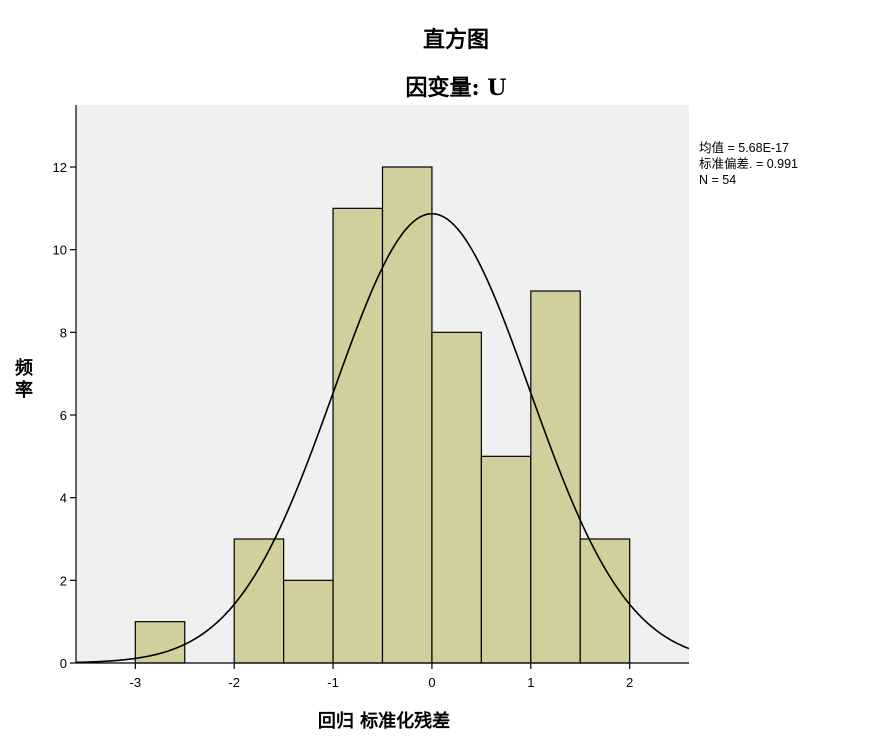  I want to click on x-ticks-layer: -3 -2 -1 0 1 2, so click(381, 676).